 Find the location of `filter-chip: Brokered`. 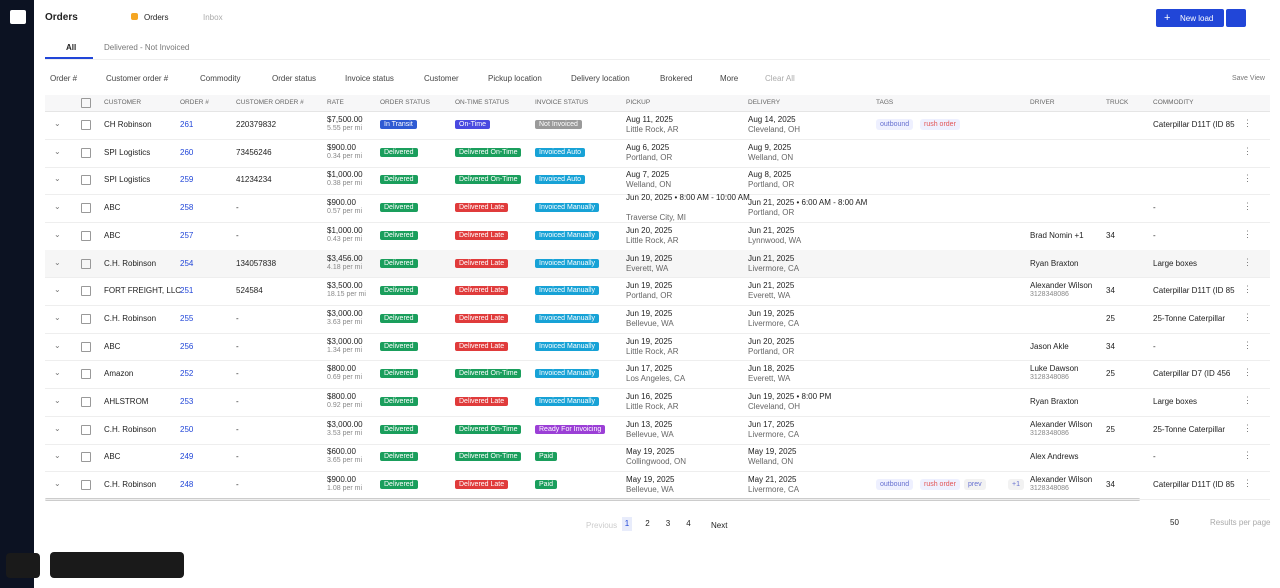

filter-chip: Brokered is located at coordinates (676, 78).